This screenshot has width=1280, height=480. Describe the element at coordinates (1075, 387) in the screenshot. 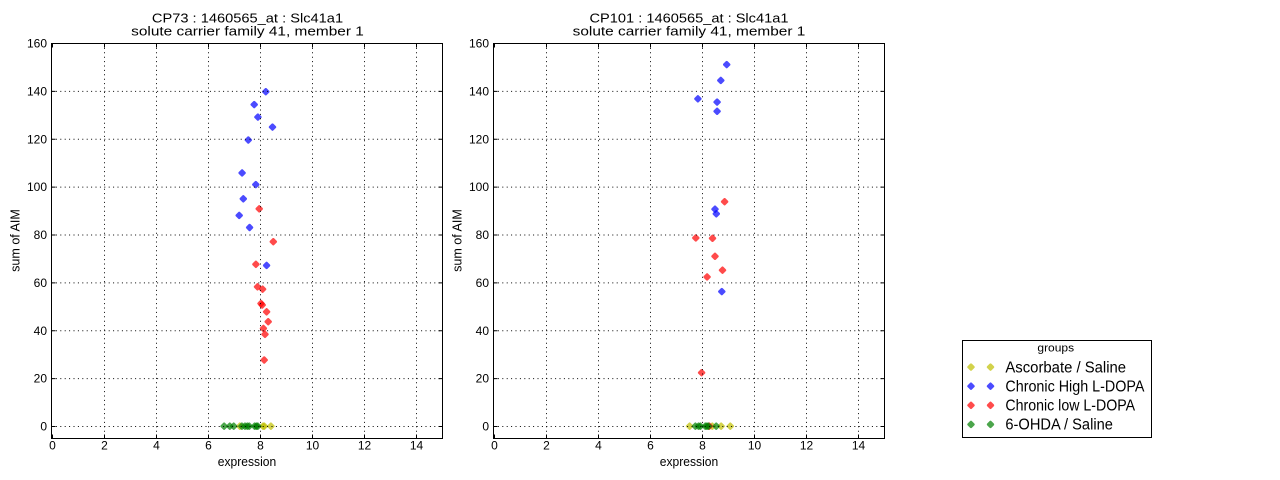

I see `svg-text: Chronic High L-DOPA` at that location.